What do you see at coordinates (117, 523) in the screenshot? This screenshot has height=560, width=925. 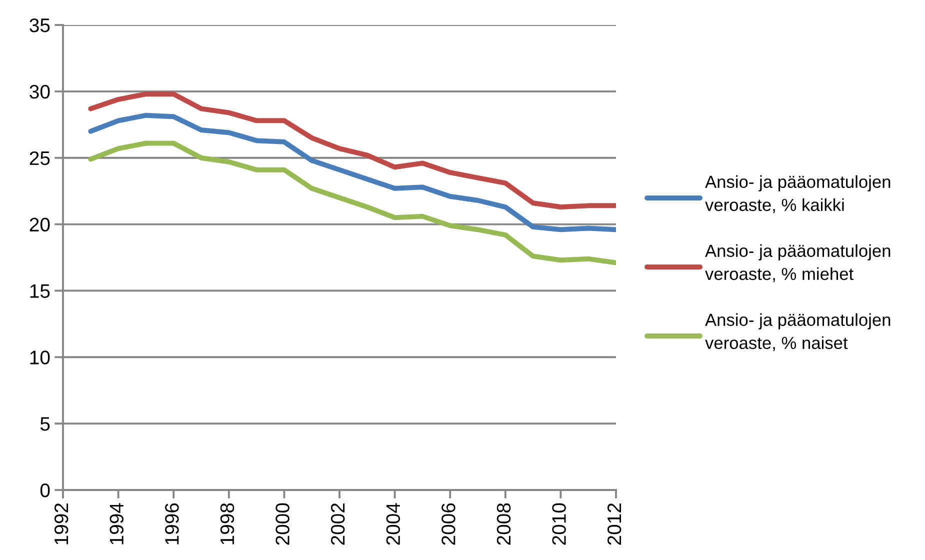 I see `x-tick-label: 1994` at bounding box center [117, 523].